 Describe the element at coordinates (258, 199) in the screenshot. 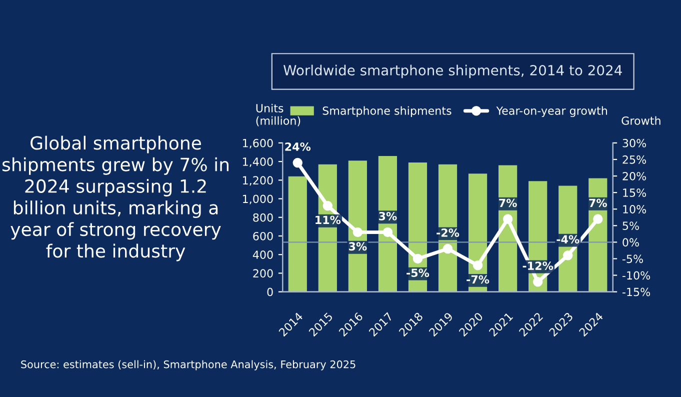

I see `y-tick-label: 1,000` at that location.